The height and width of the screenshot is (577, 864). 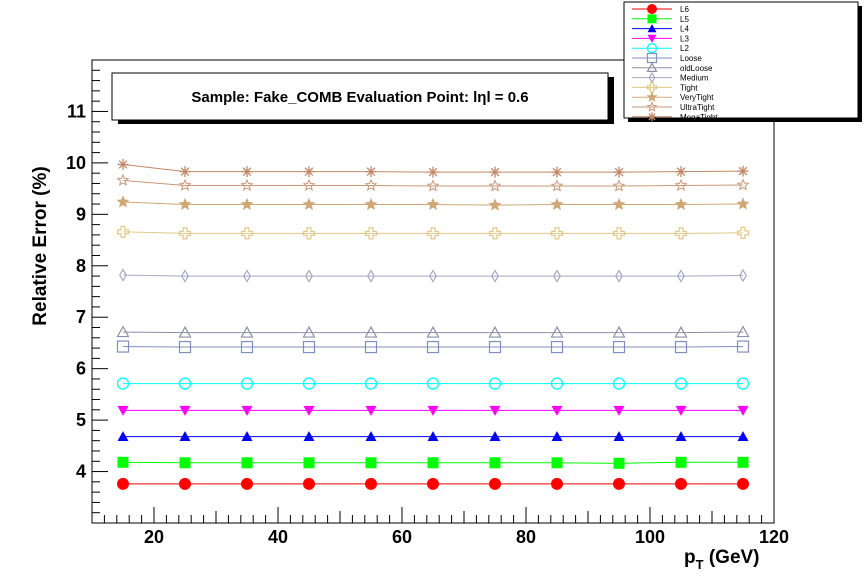 I want to click on legend-entry-l5: L5, so click(x=660, y=19).